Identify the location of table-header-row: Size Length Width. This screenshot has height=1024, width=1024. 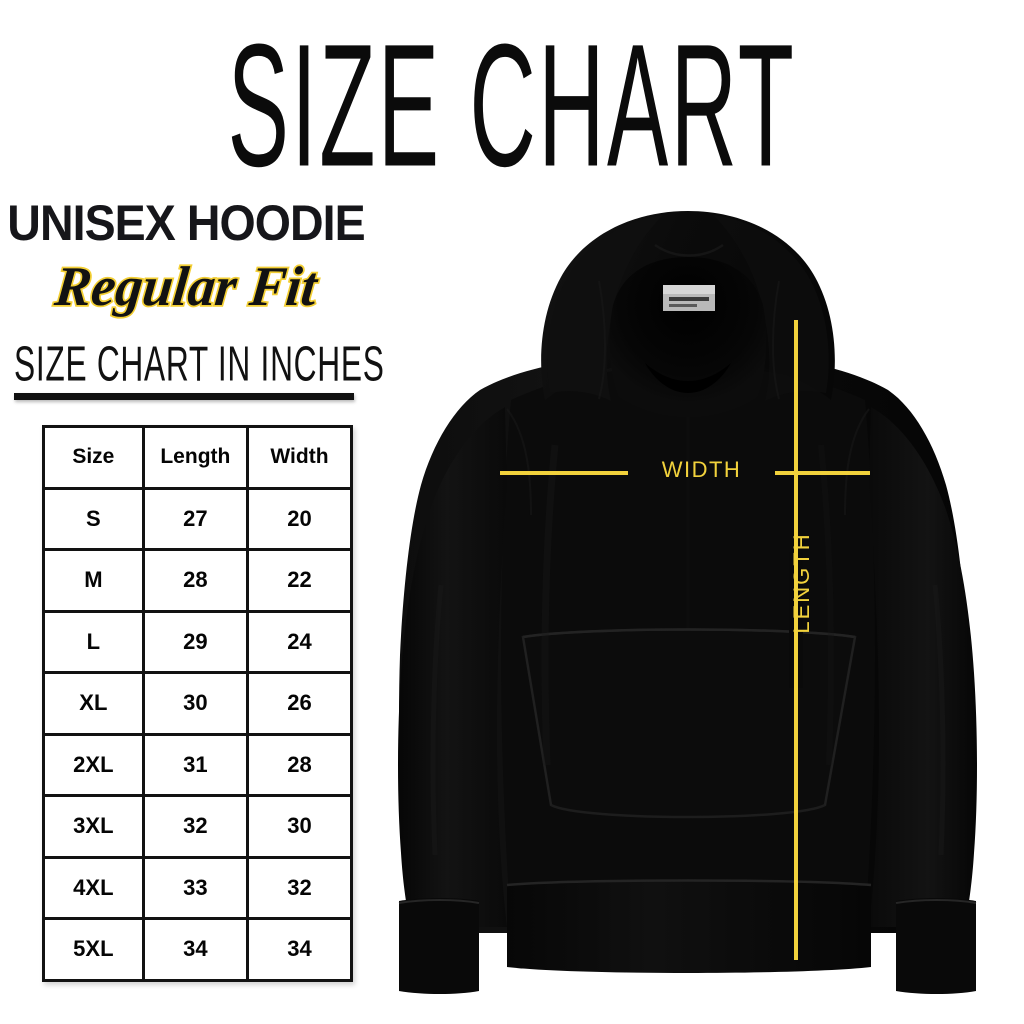
(198, 457).